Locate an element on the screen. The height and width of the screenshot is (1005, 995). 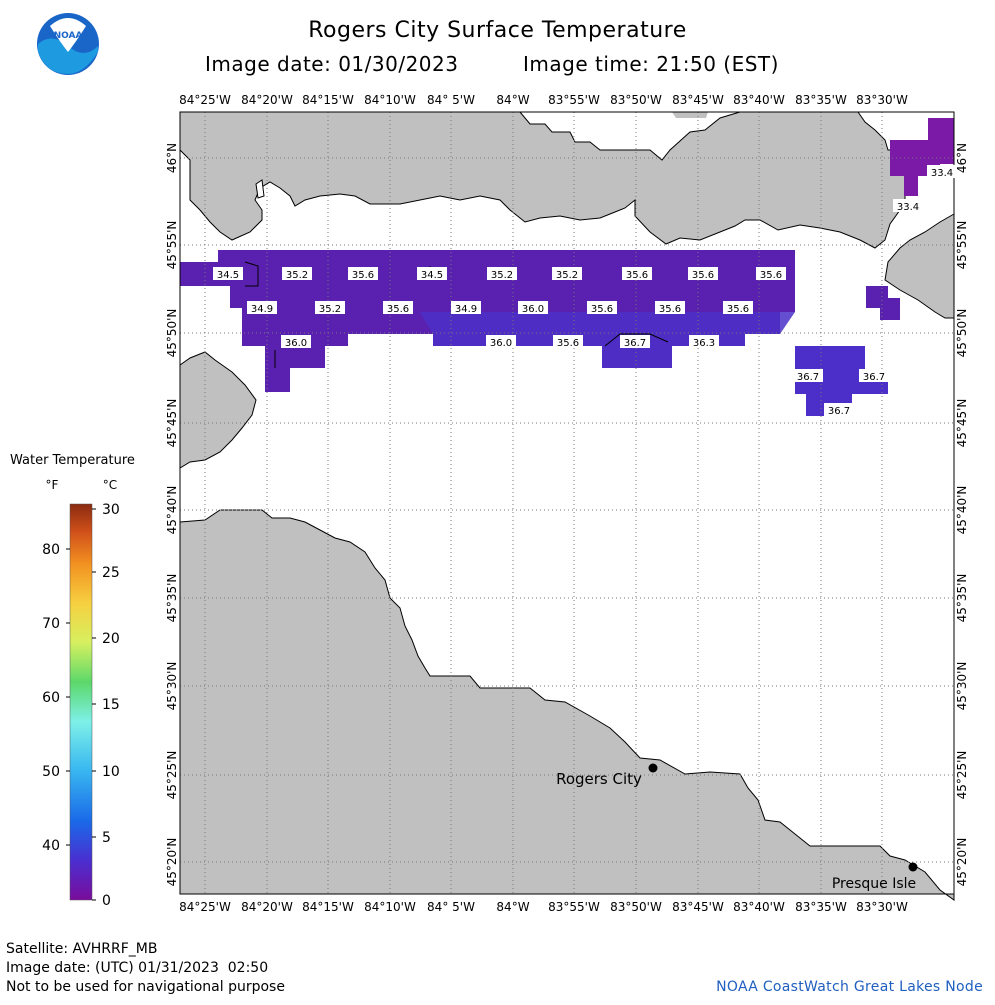
lon-label-bottom: 83°30'W is located at coordinates (882, 907).